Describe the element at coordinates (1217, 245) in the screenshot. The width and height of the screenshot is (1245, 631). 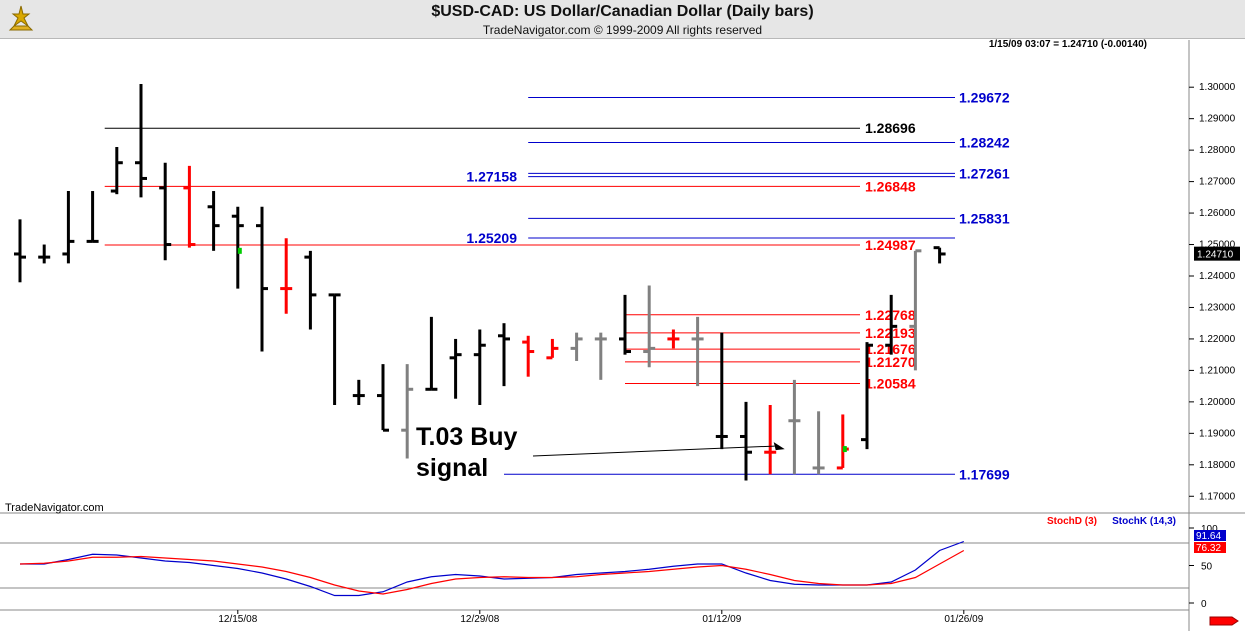
I see `y-tick-label: 1.25000` at that location.